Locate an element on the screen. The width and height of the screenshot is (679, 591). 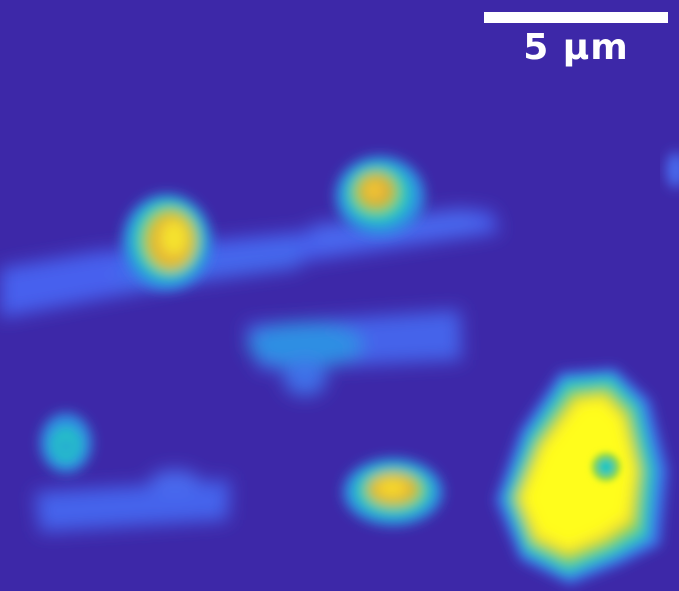
bottom-left-flake is located at coordinates (132, 501).